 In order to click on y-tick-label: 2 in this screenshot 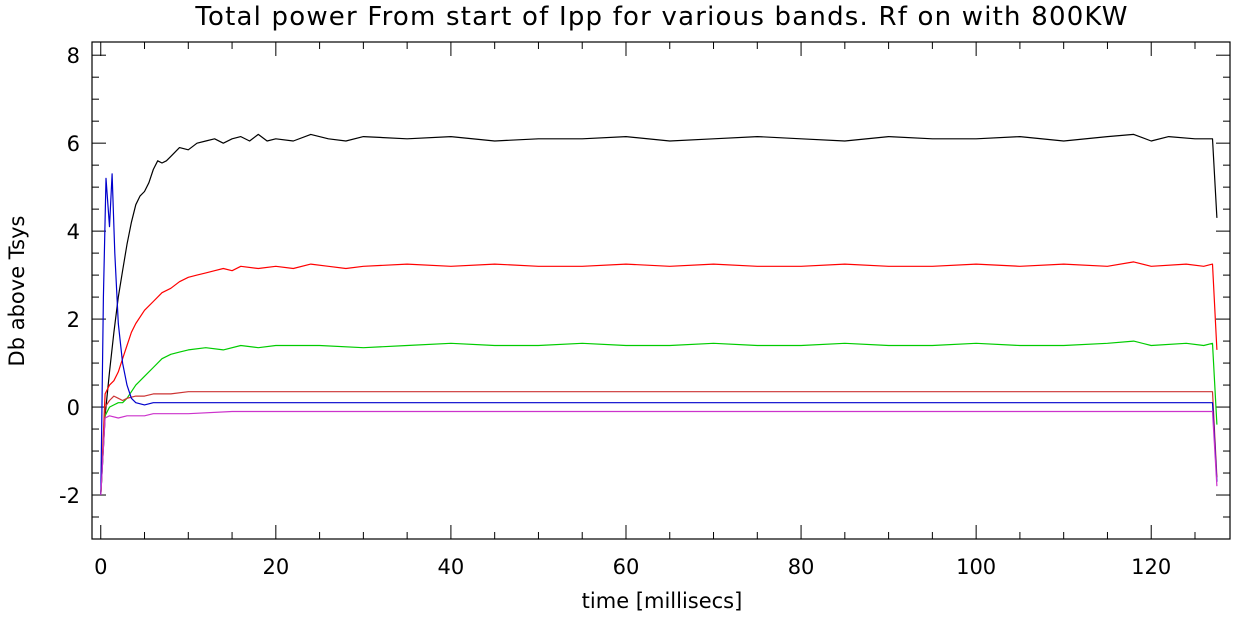, I will do `click(73, 320)`.